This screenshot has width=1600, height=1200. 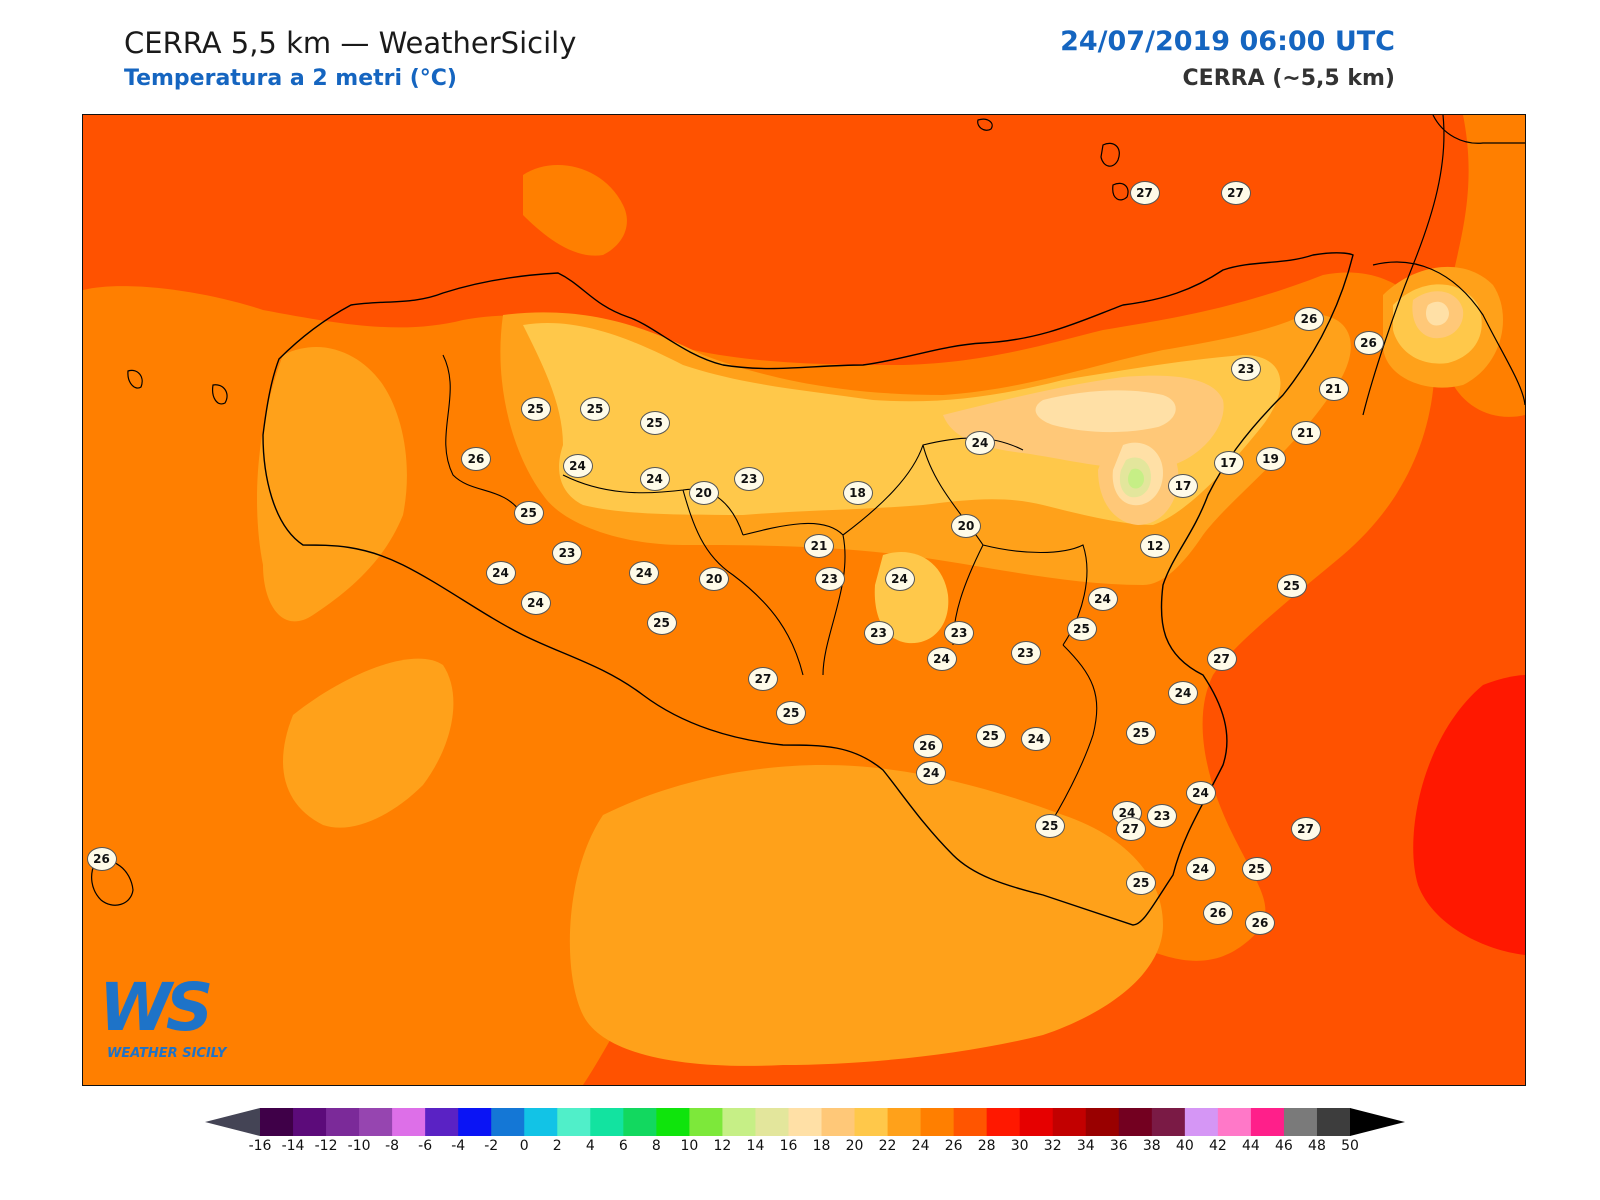 I want to click on colorbar-over-arrow, so click(x=1377, y=1122).